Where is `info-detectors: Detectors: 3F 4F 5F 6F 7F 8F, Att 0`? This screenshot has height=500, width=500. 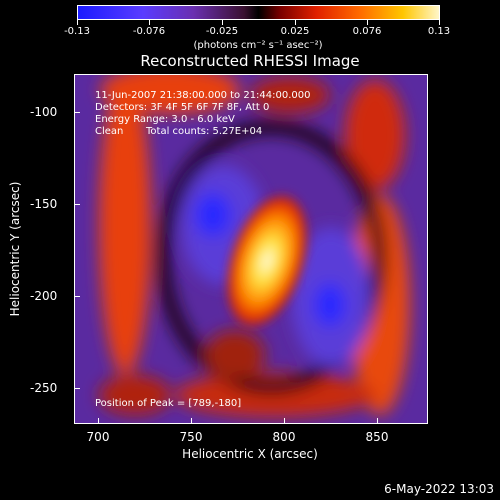
info-detectors: Detectors: 3F 4F 5F 6F 7F 8F, Att 0 is located at coordinates (182, 107).